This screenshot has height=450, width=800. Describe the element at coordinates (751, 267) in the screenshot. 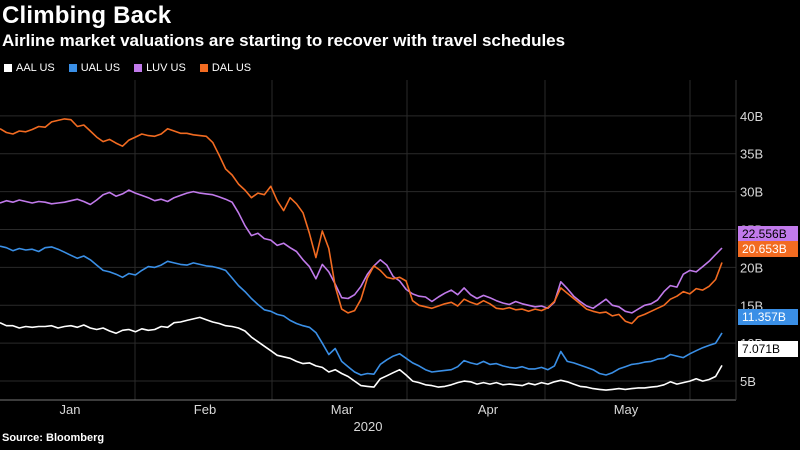

I see `y-tick-label: 20B` at that location.